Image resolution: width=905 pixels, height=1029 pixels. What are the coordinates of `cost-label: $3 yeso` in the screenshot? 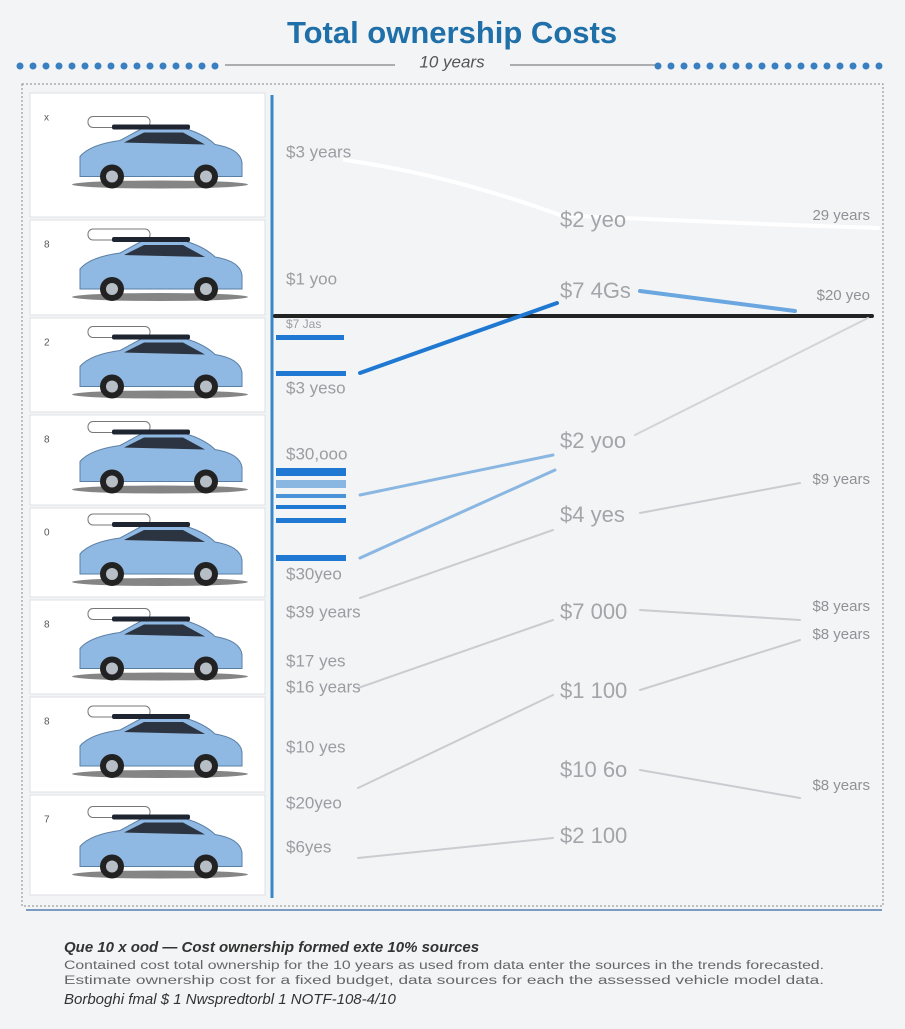 It's located at (316, 387).